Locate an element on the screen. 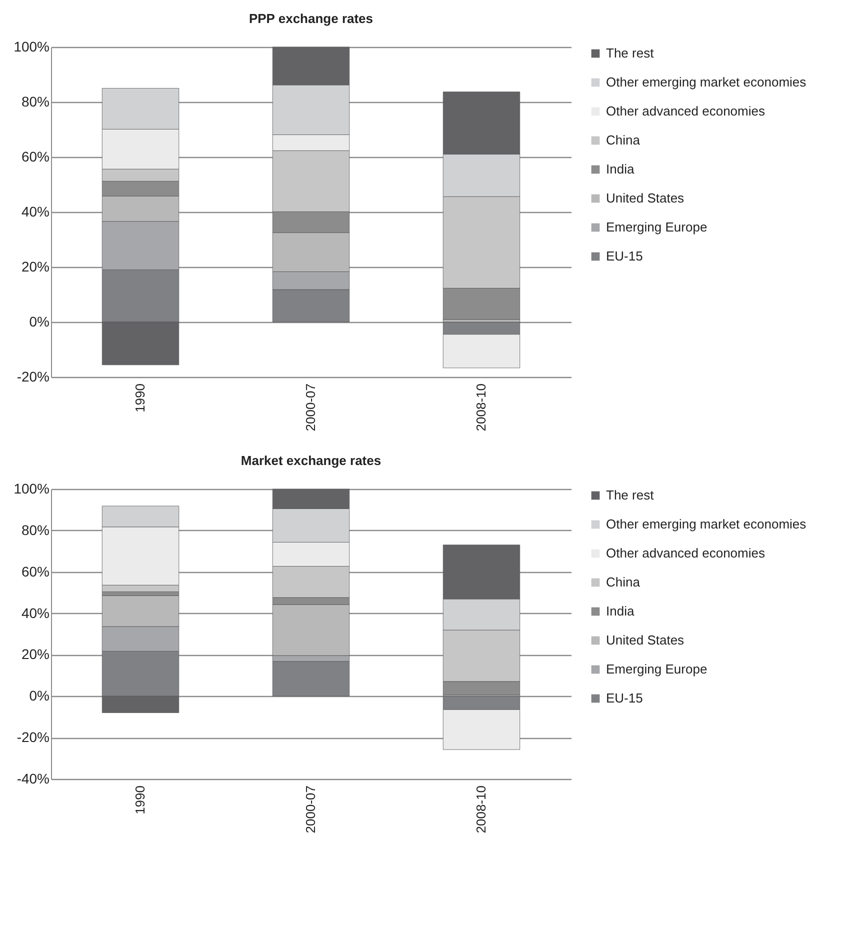  chart-title: Market exchange rates is located at coordinates (311, 460).